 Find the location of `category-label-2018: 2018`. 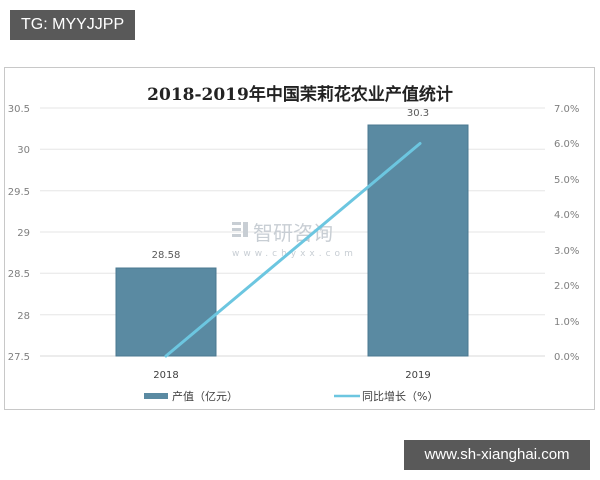

category-label-2018: 2018 is located at coordinates (165, 375).